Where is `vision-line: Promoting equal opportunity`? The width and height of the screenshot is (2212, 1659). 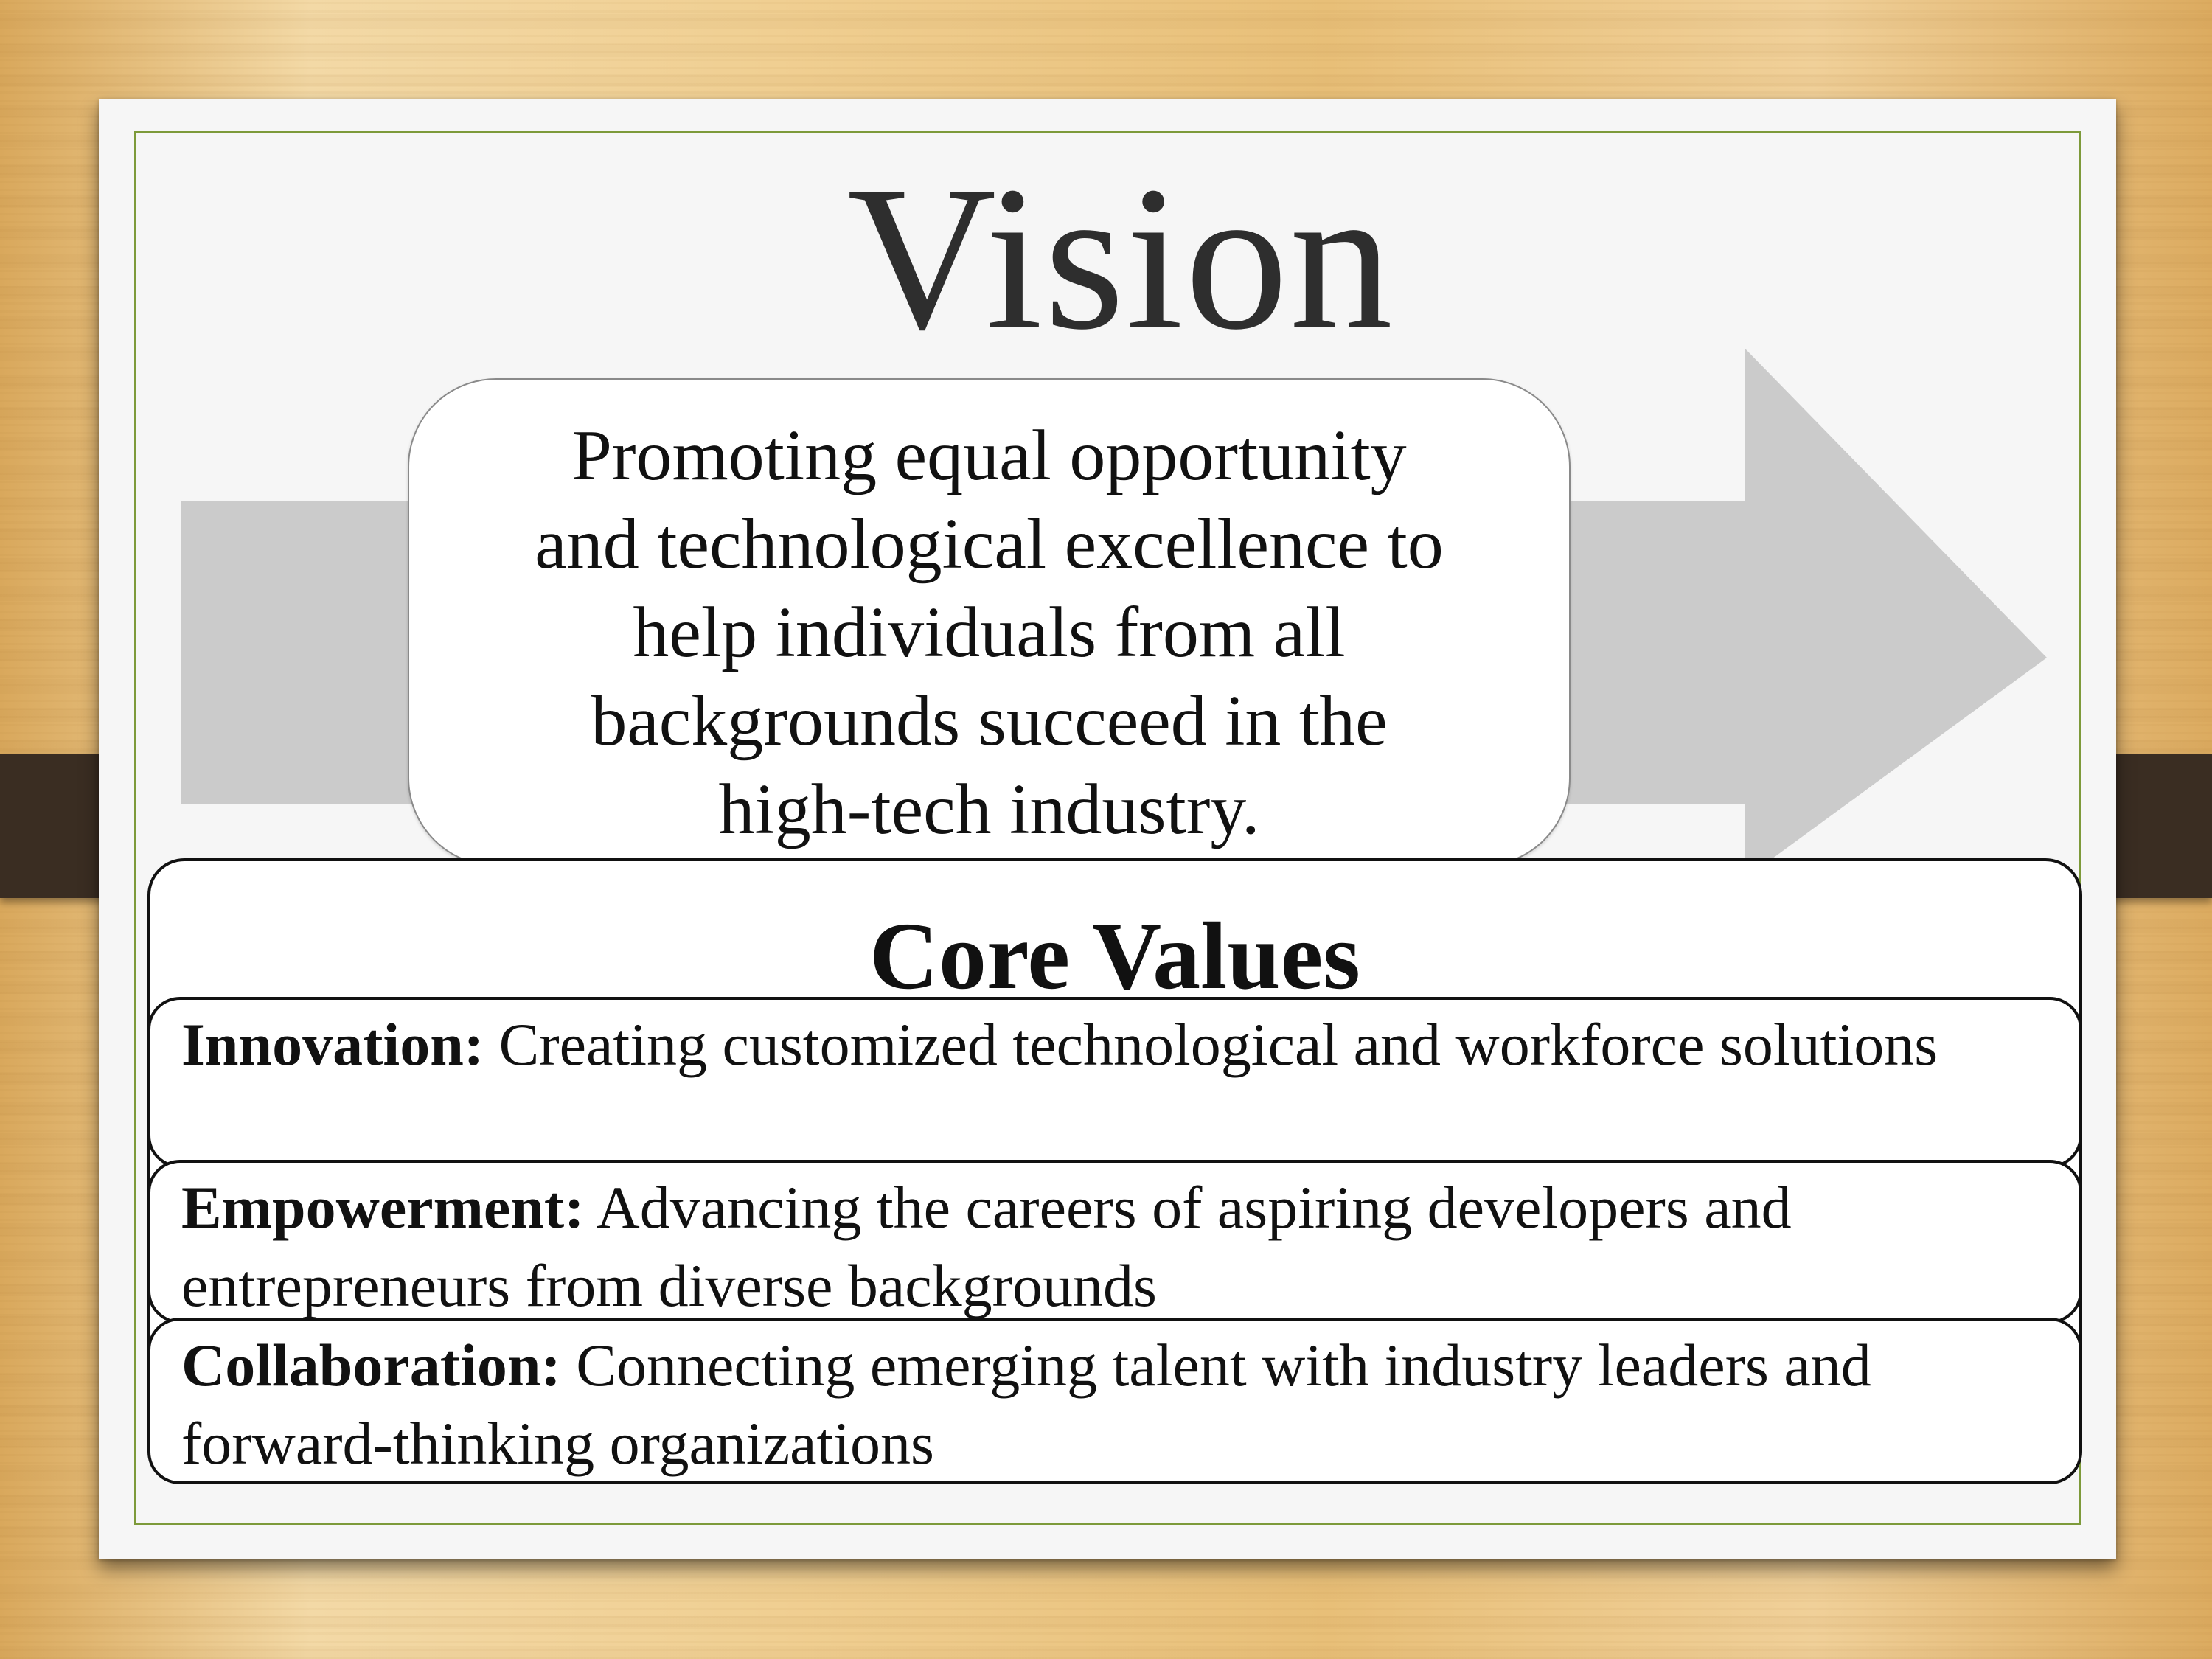 vision-line: Promoting equal opportunity is located at coordinates (989, 455).